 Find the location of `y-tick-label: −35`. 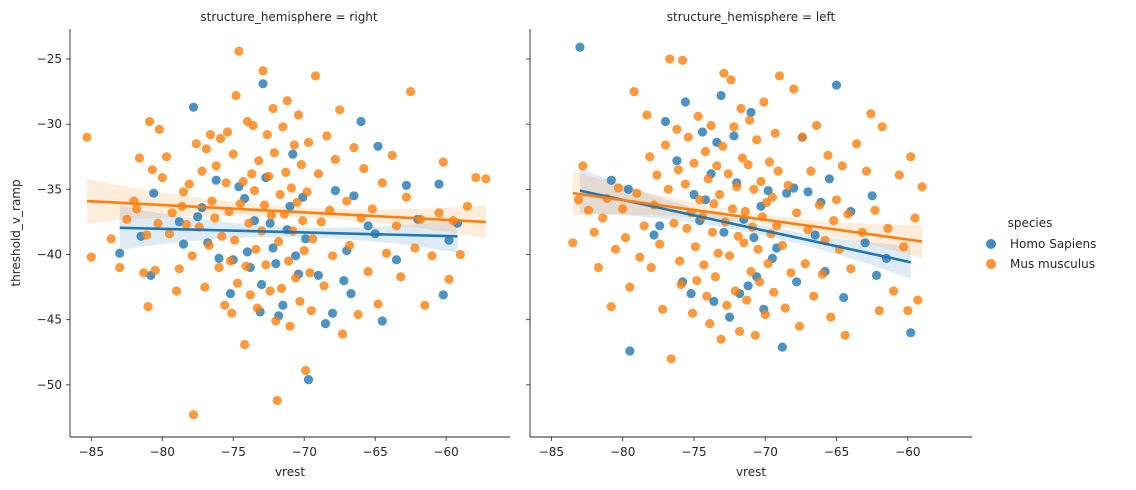

y-tick-label: −35 is located at coordinates (49, 189).